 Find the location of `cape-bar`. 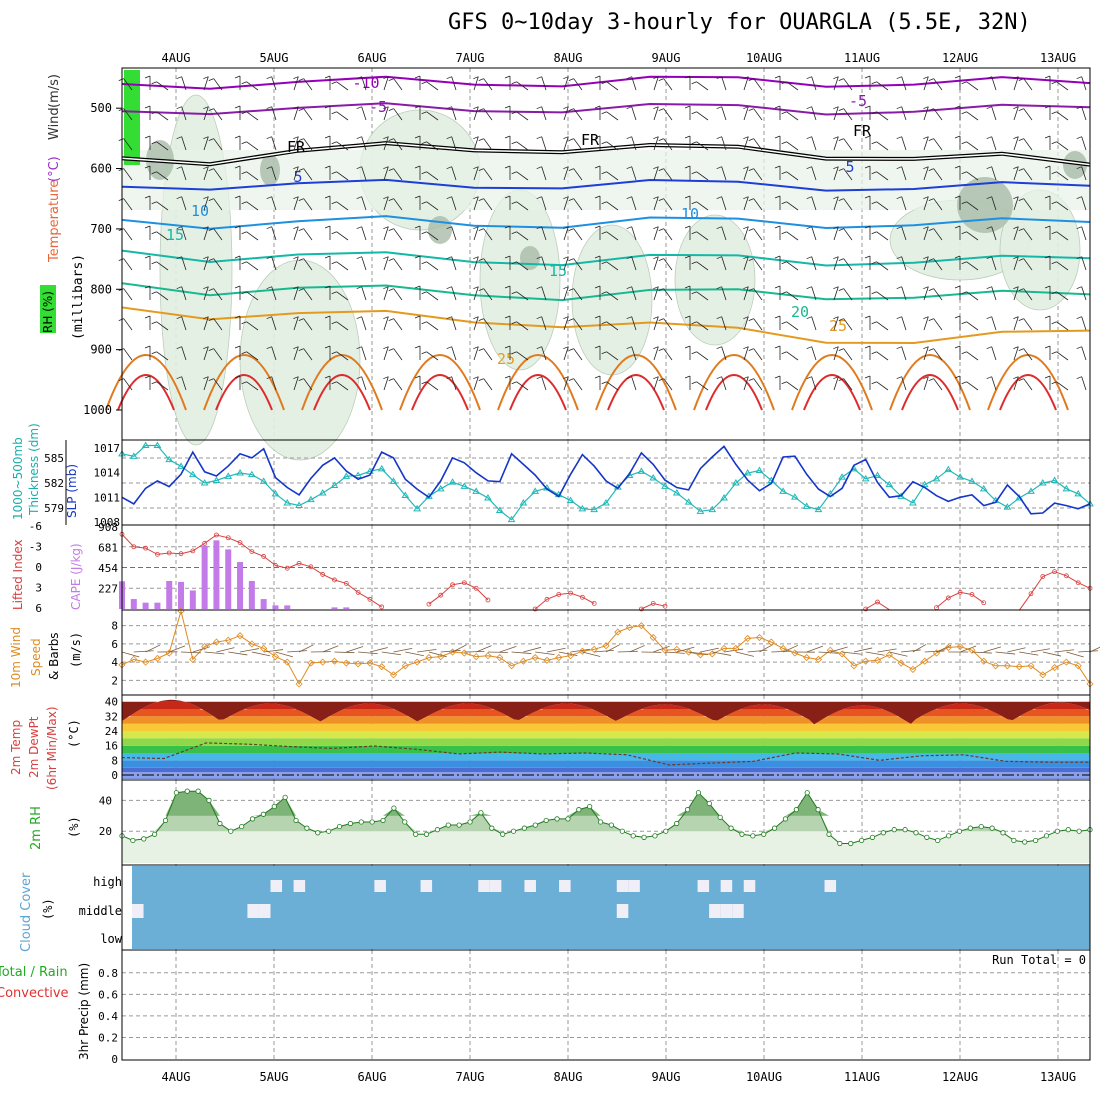

cape-bar is located at coordinates (181, 595).